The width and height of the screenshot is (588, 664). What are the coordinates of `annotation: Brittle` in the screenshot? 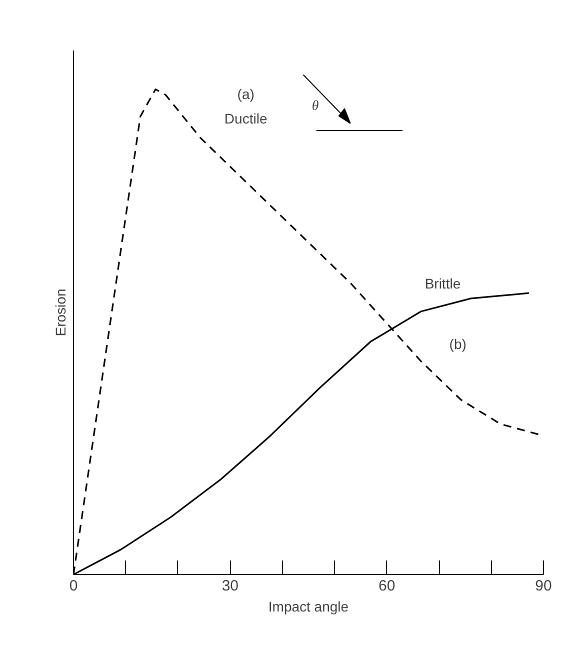 It's located at (442, 283).